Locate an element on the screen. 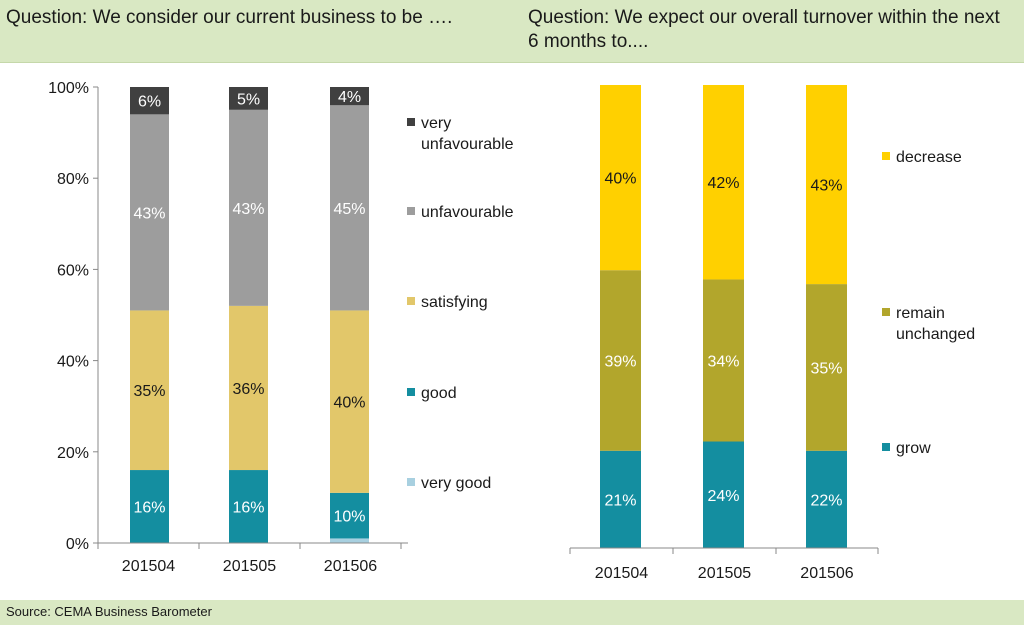  y-tick-label: 0% is located at coordinates (77, 544).